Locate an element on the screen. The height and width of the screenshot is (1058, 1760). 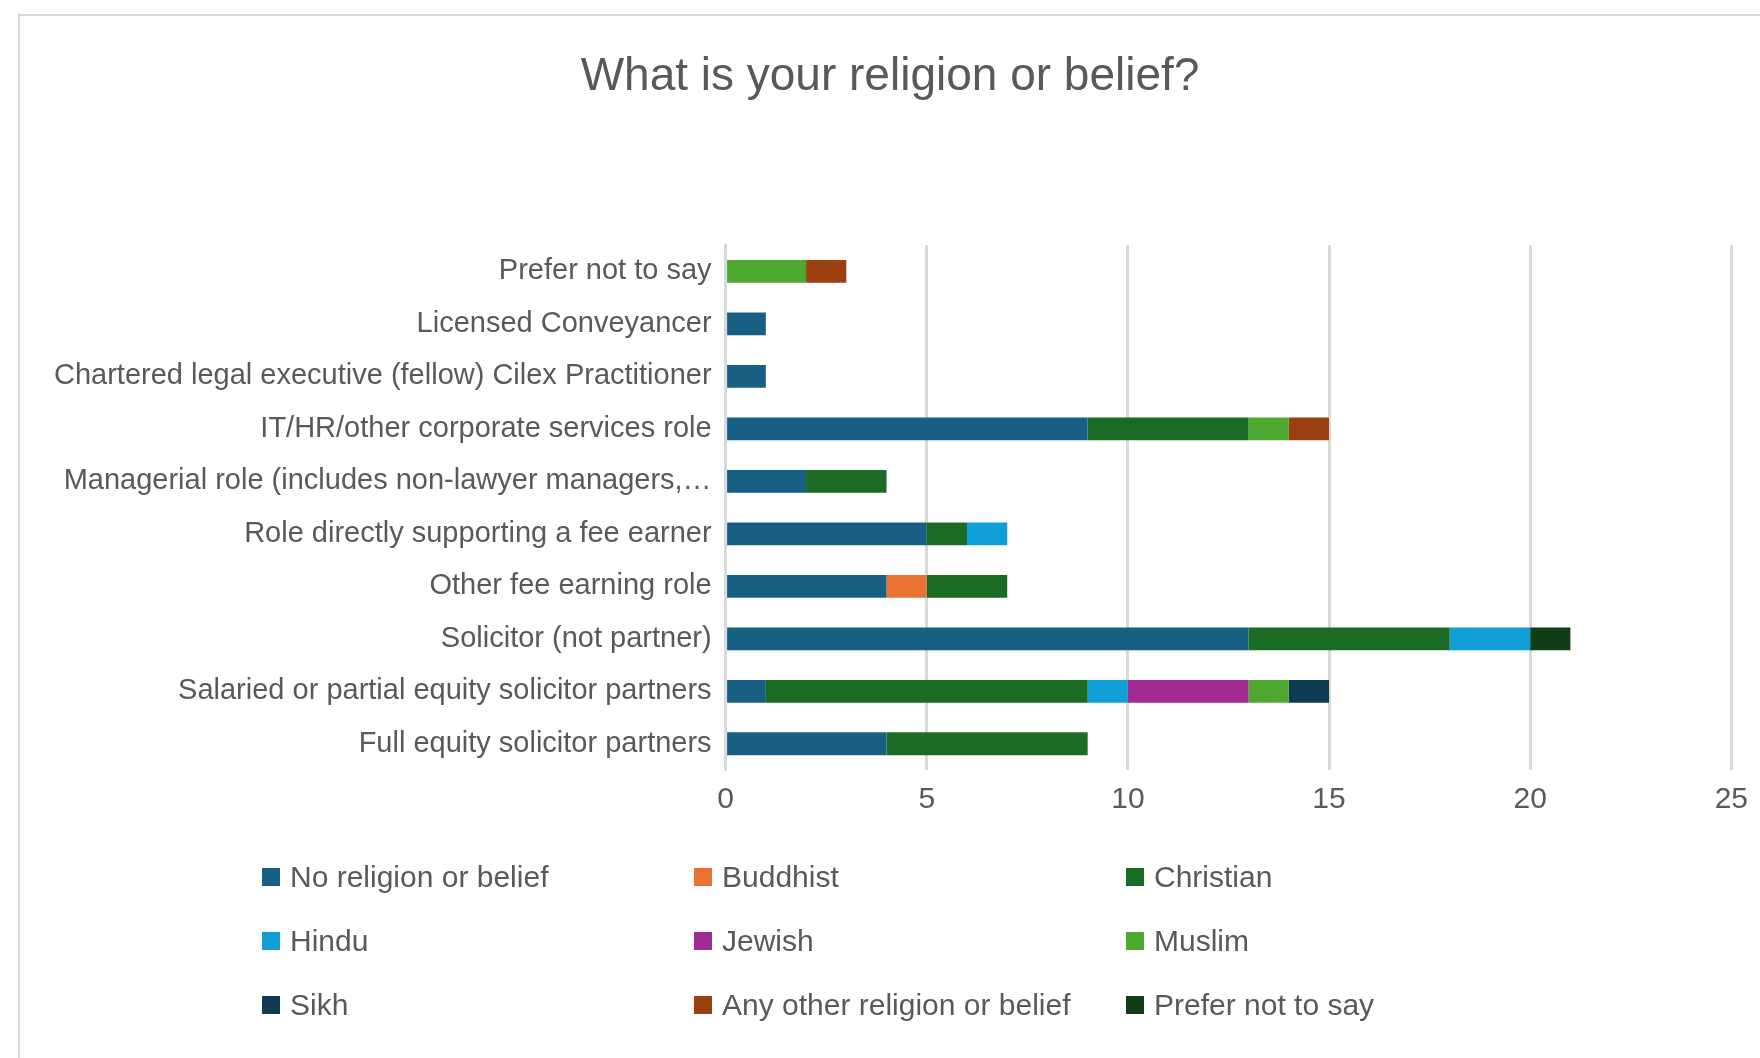
y-tick-label: Salaried or partial equity solicitor partners is located at coordinates (445, 689).